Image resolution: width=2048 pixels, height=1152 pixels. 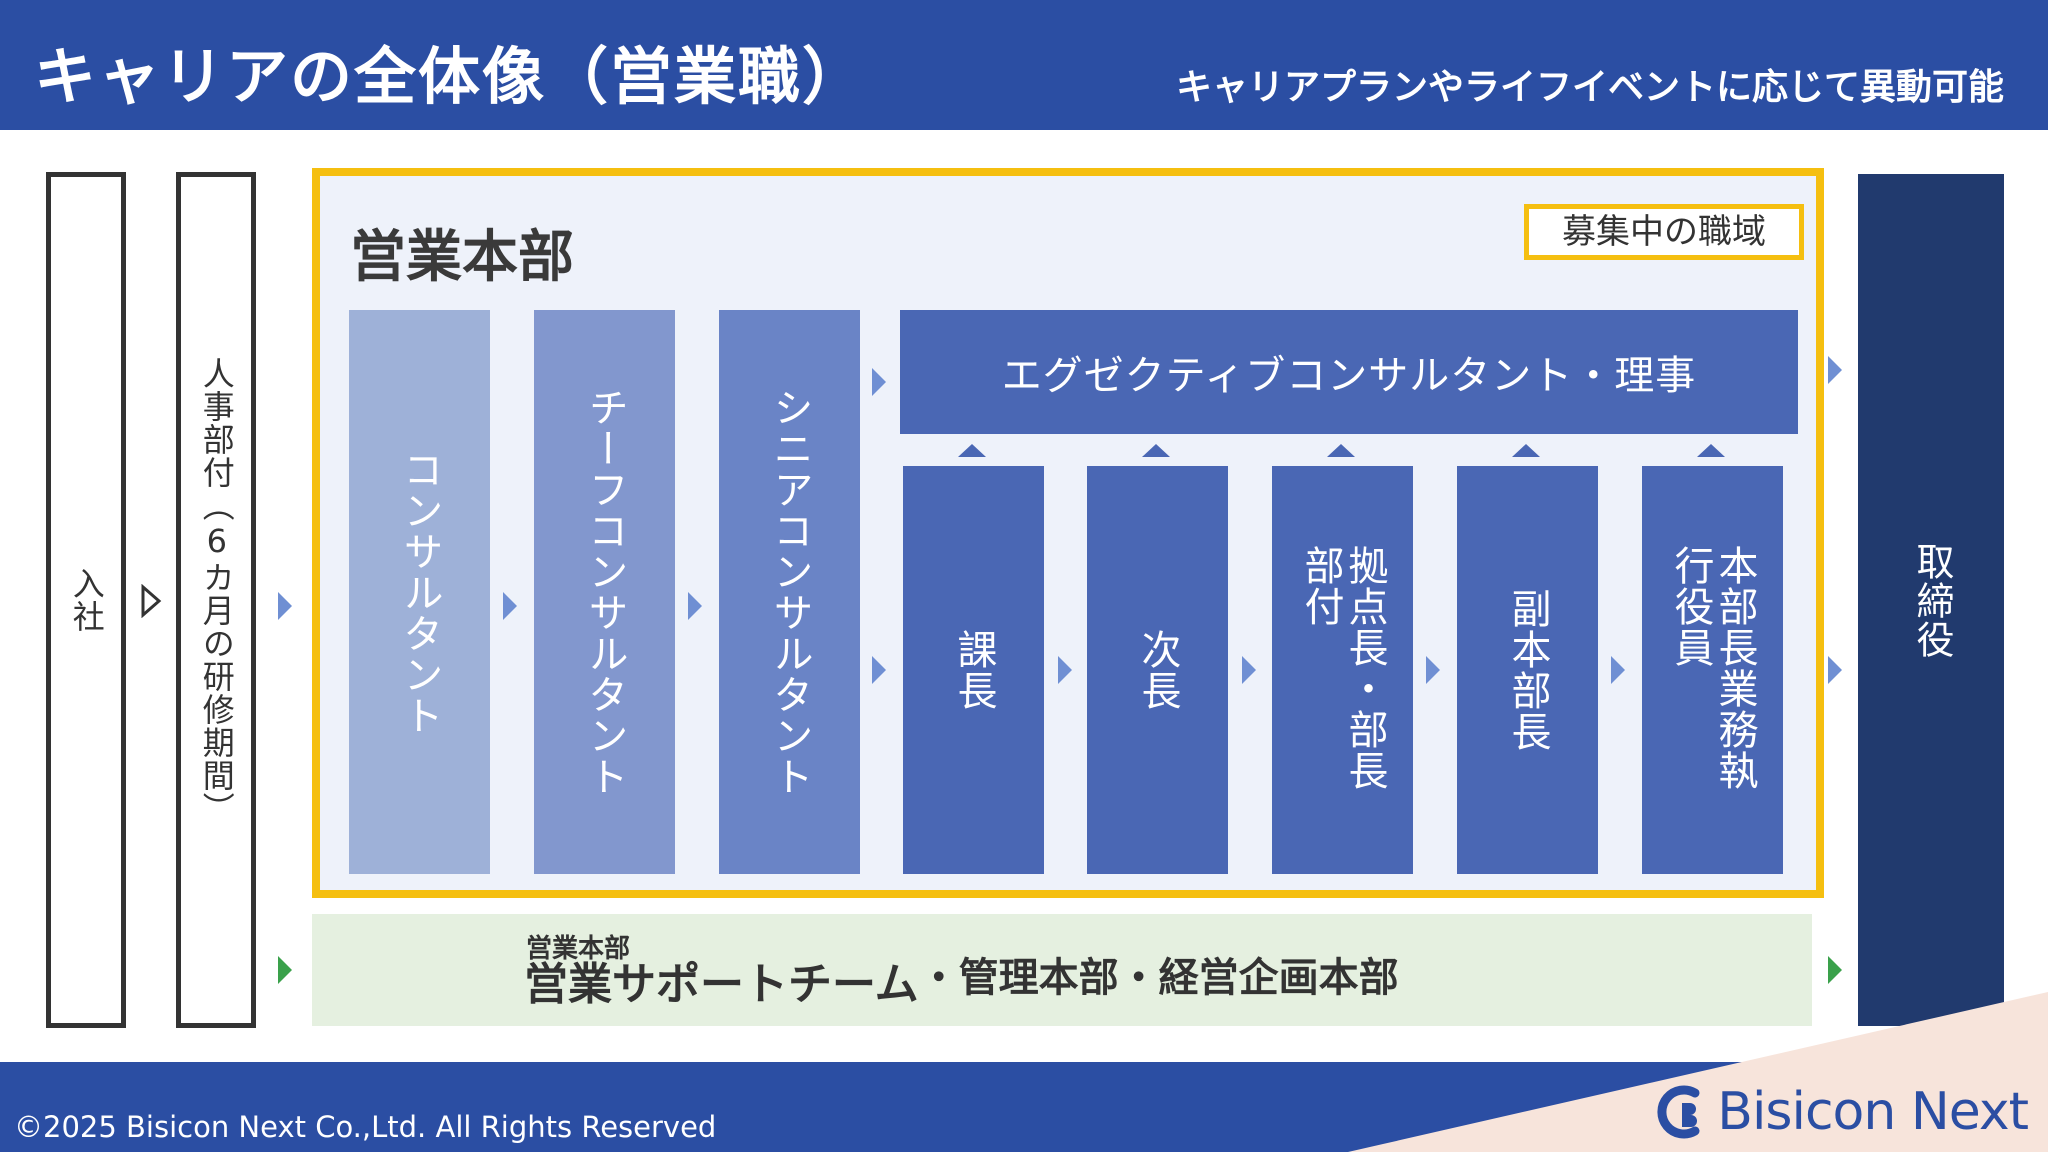 I want to click on manager-branch-head: 拠点長・部長部付, so click(x=1342, y=670).